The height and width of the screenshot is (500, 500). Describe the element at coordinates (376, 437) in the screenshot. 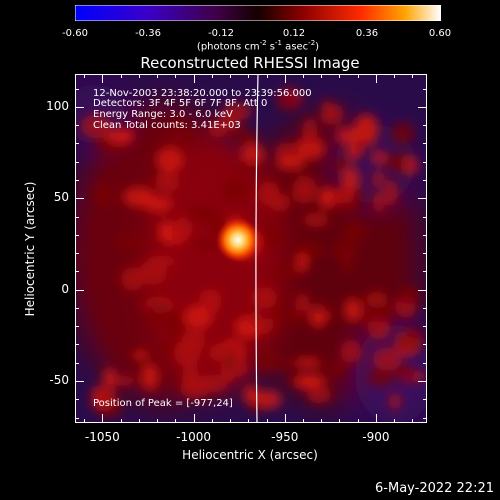

I see `x-tick-label: -900` at that location.